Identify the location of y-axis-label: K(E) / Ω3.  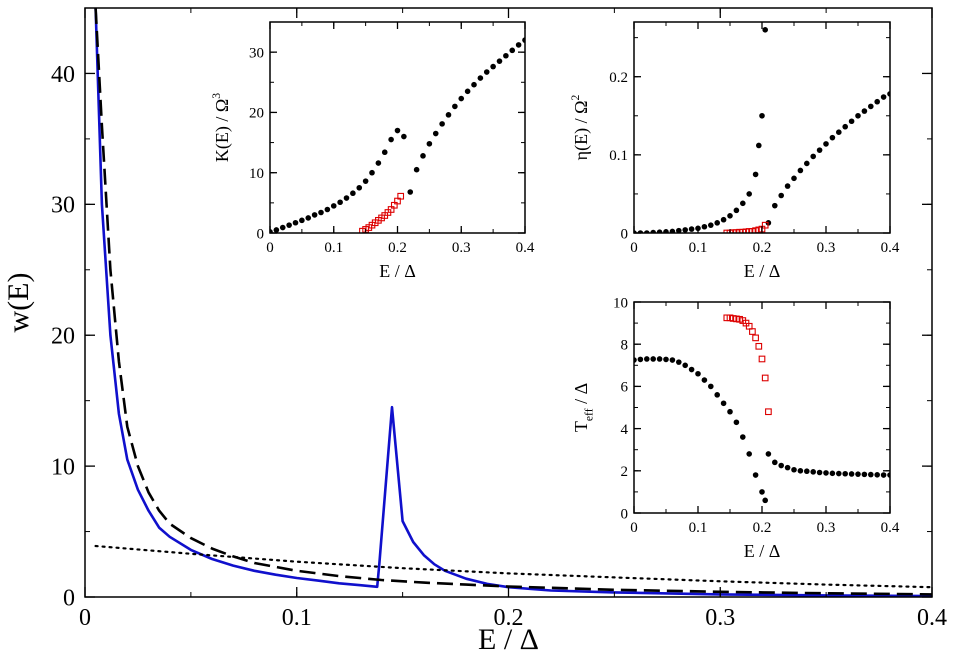
(221, 127).